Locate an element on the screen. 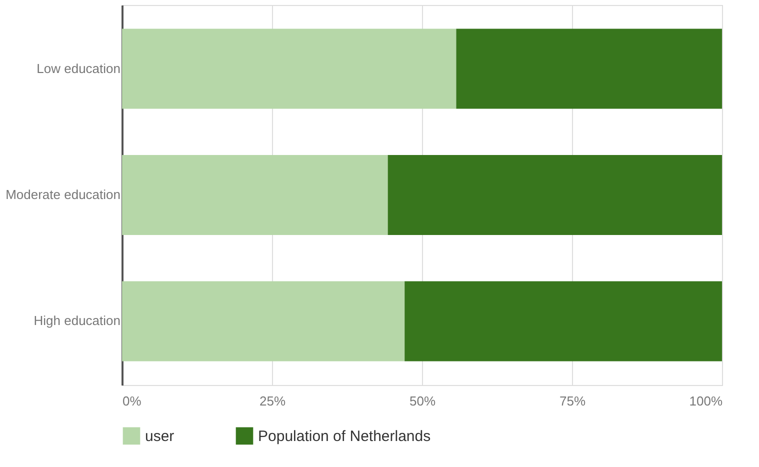 This screenshot has height=467, width=759. legend-label: user is located at coordinates (159, 436).